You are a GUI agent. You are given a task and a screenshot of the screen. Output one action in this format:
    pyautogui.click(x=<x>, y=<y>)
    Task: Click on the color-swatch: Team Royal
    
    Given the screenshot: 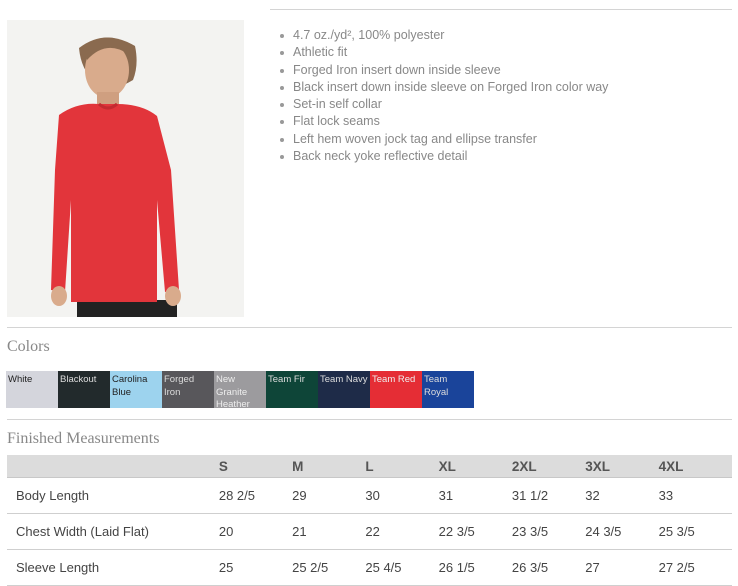 What is the action you would take?
    pyautogui.click(x=448, y=389)
    